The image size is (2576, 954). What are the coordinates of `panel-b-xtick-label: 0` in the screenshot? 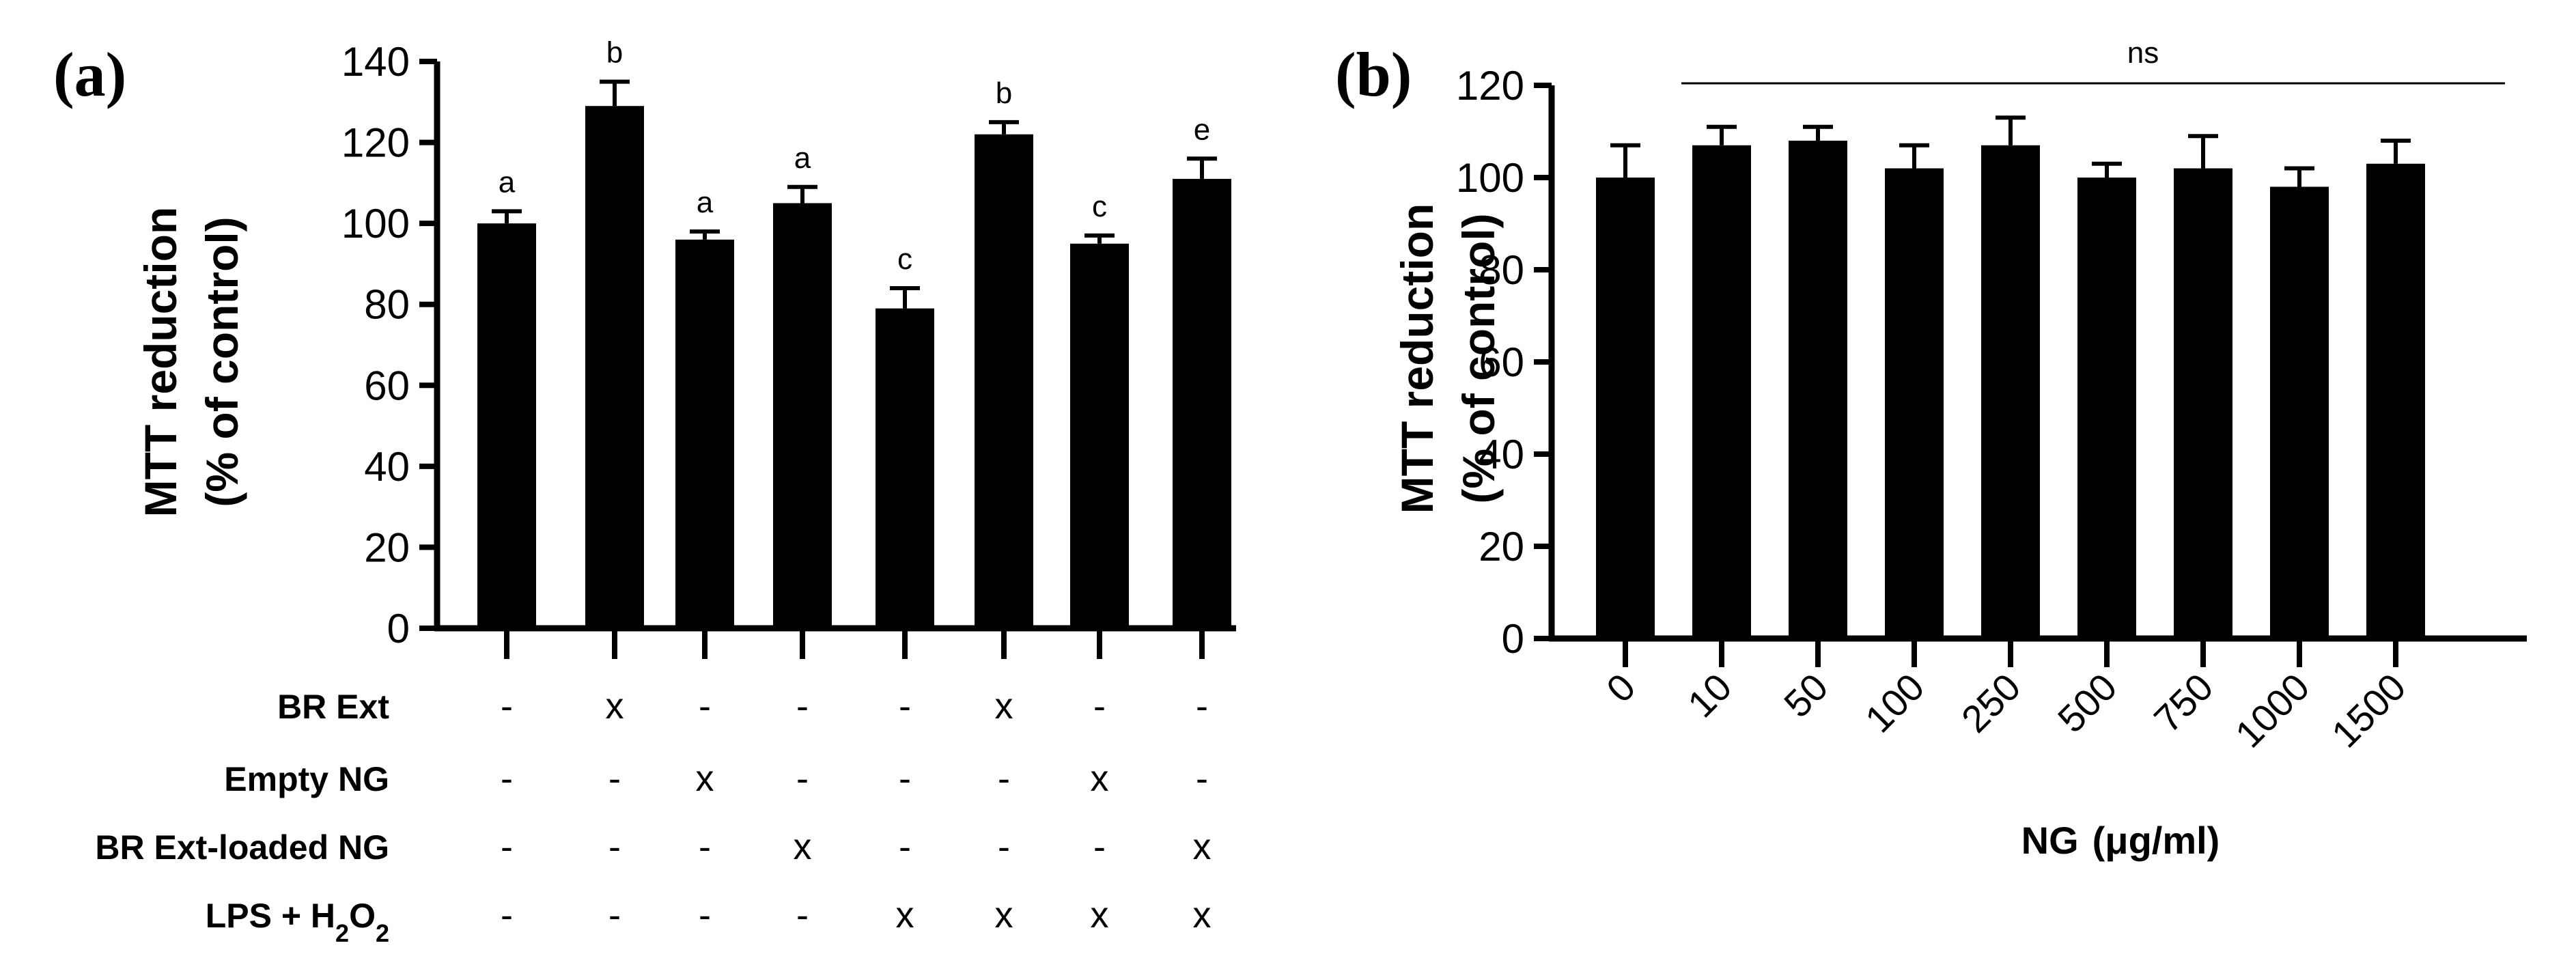 It's located at (1621, 688).